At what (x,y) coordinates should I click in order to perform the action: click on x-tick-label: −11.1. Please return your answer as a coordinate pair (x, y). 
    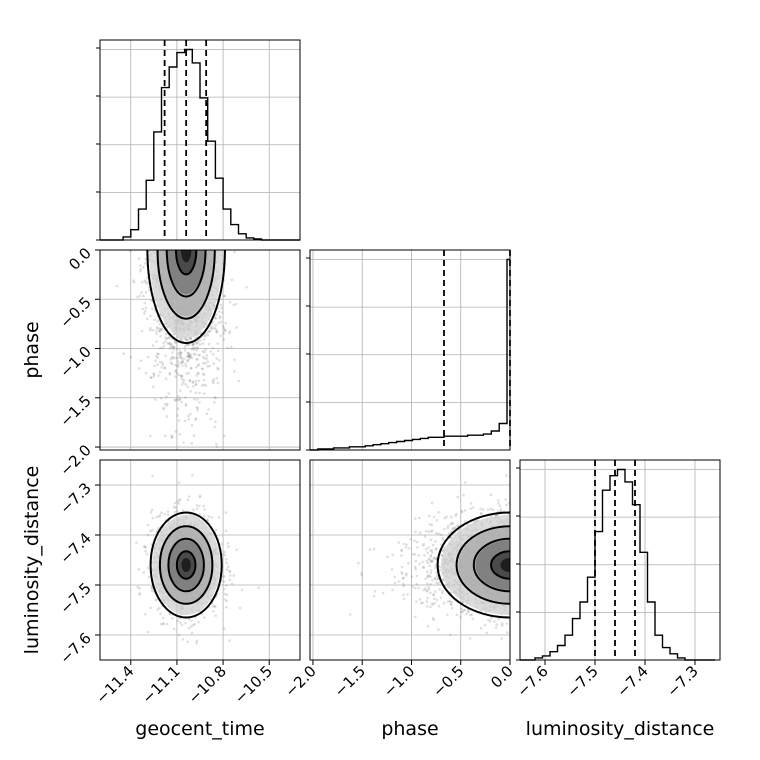
    Looking at the image, I should click on (161, 684).